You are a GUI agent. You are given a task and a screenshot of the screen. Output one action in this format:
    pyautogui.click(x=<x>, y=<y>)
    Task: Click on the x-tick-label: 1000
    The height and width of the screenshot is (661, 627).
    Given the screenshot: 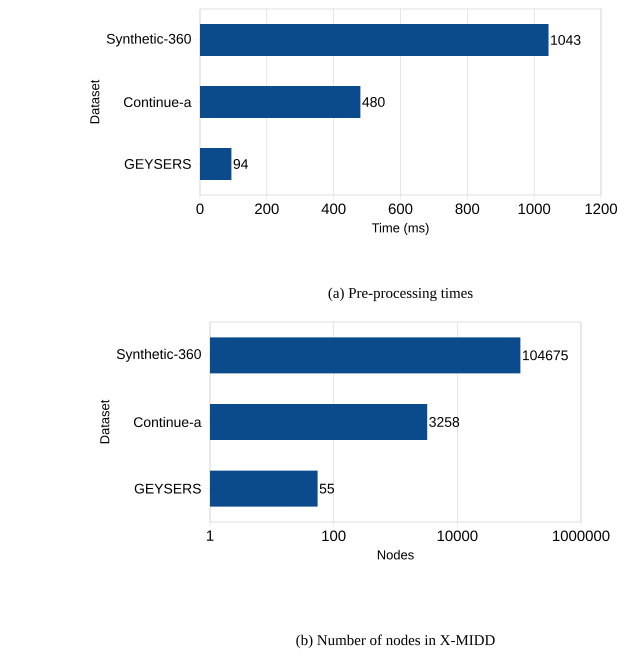 What is the action you would take?
    pyautogui.click(x=534, y=209)
    